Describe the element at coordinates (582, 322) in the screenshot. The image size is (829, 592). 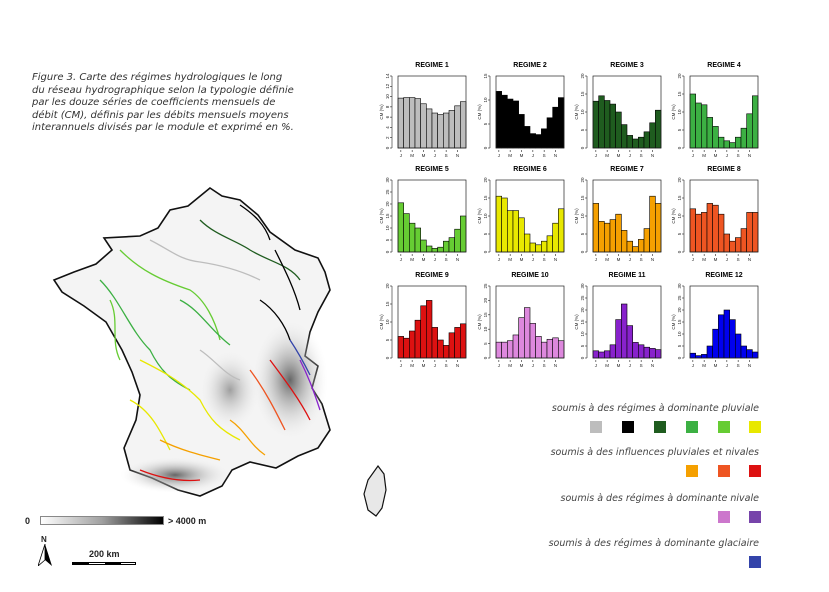
I see `y-tick-label: 15` at that location.